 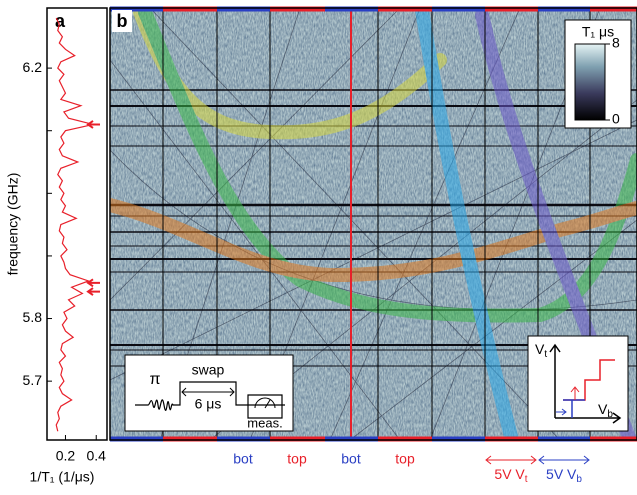 I want to click on colorbar-tick-label: 8, so click(x=616, y=43).